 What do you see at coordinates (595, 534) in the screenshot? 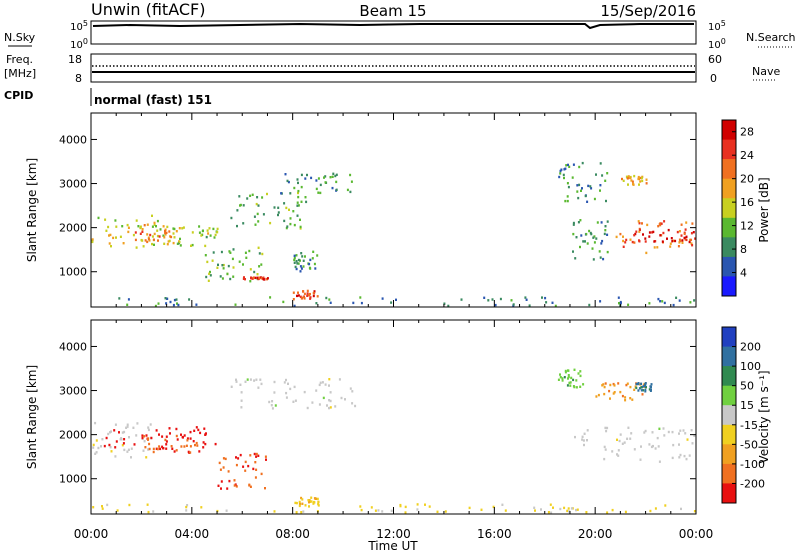
I see `x-tick-label: 20:00` at bounding box center [595, 534].